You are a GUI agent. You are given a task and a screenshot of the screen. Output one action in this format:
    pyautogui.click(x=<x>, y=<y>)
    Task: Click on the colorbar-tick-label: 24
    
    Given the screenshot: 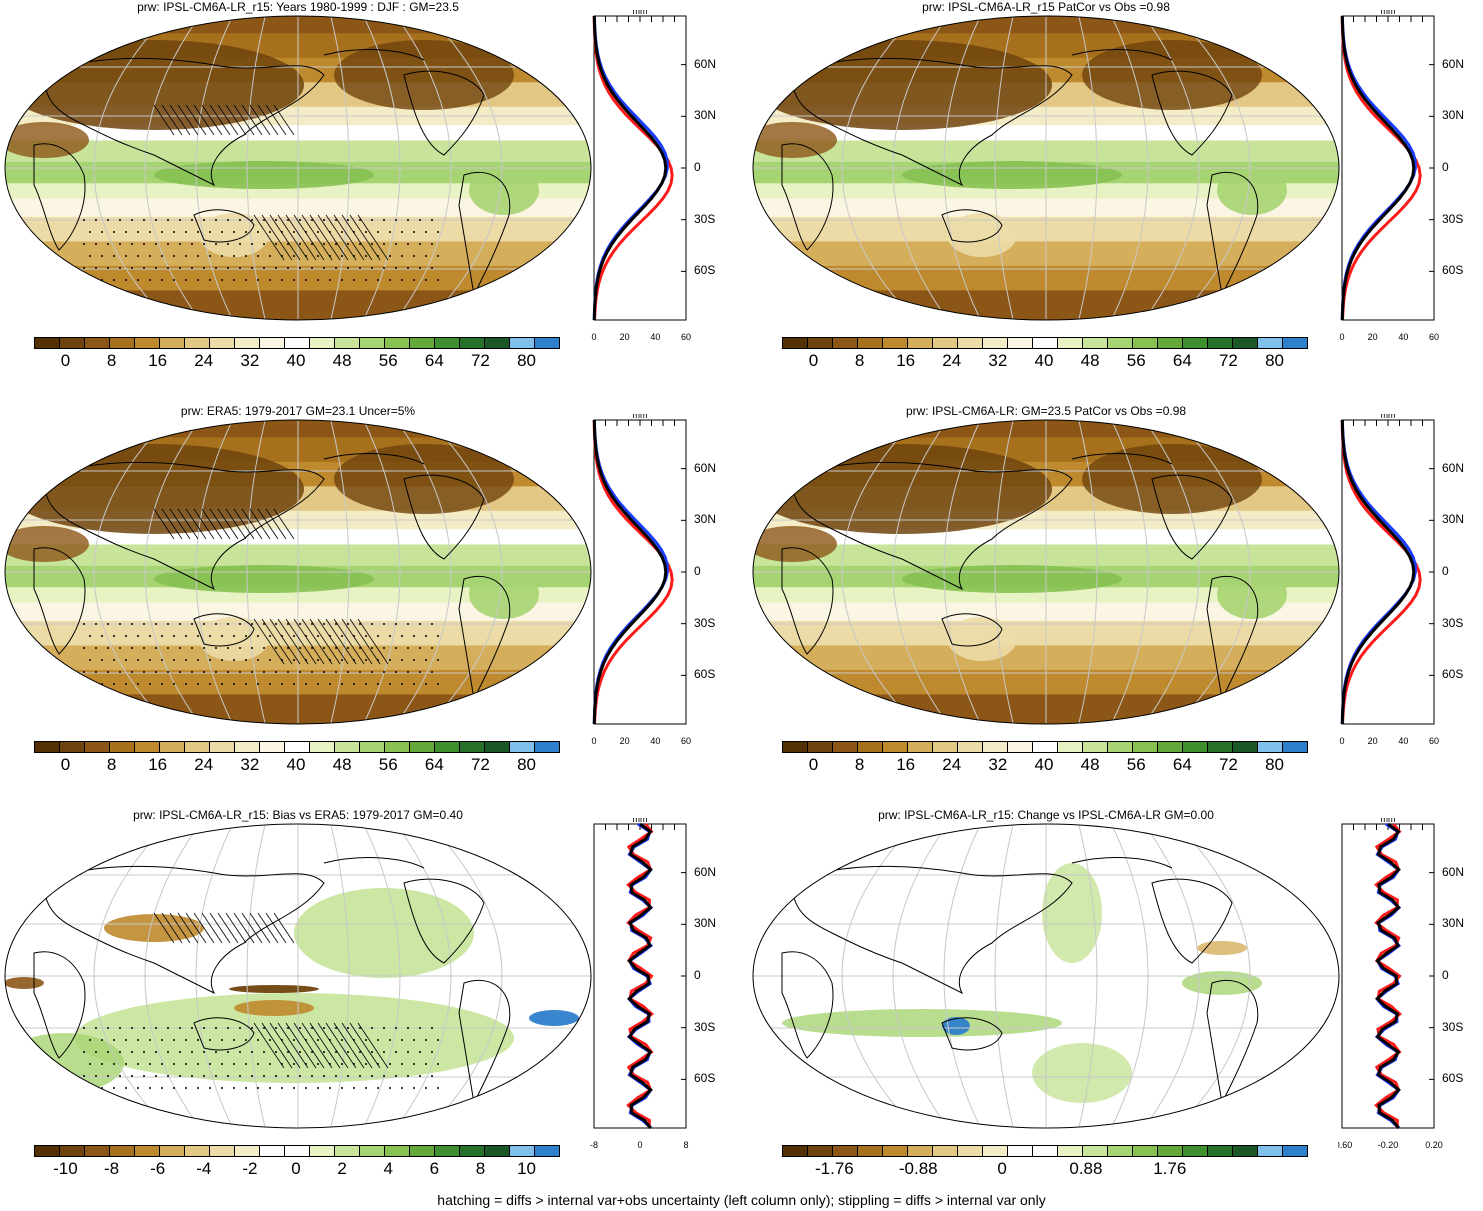 What is the action you would take?
    pyautogui.click(x=204, y=360)
    